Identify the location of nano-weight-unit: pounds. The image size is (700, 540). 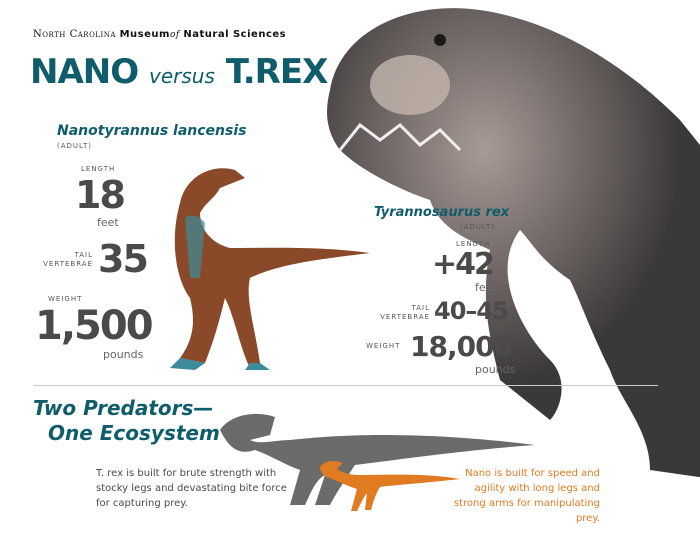
(123, 354).